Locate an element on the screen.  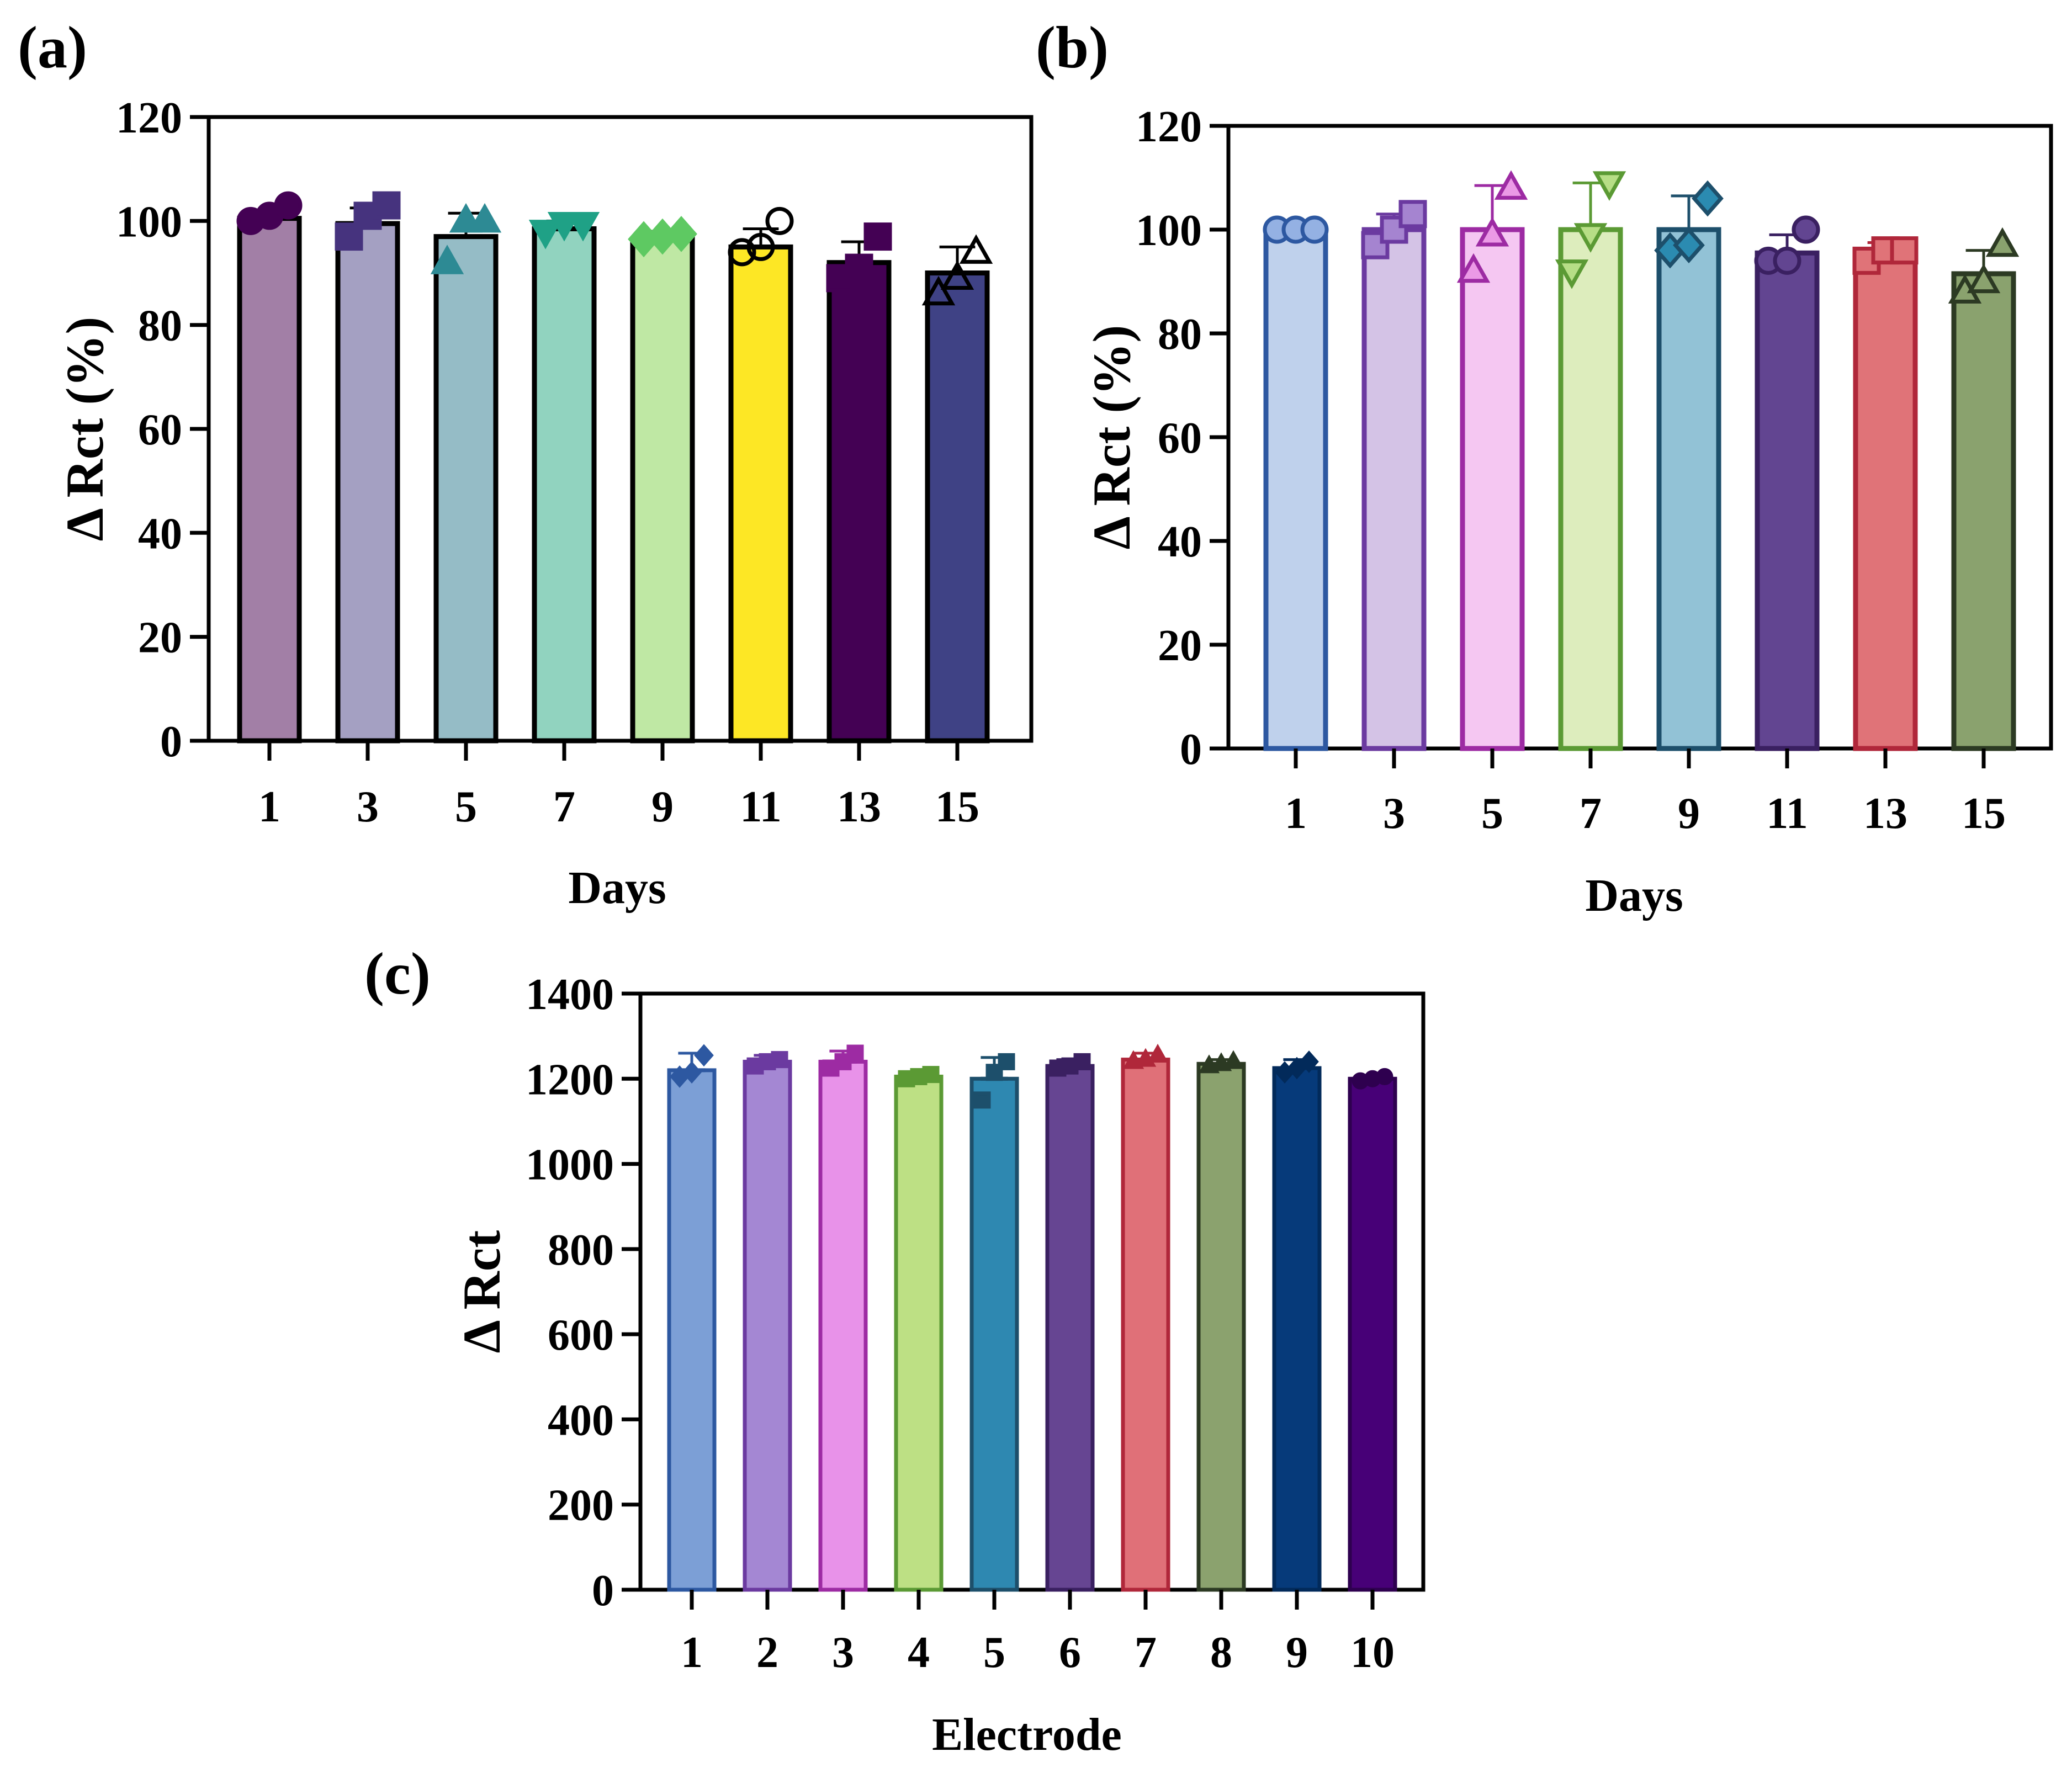
ytick-a-2: 40 is located at coordinates (173, 533).